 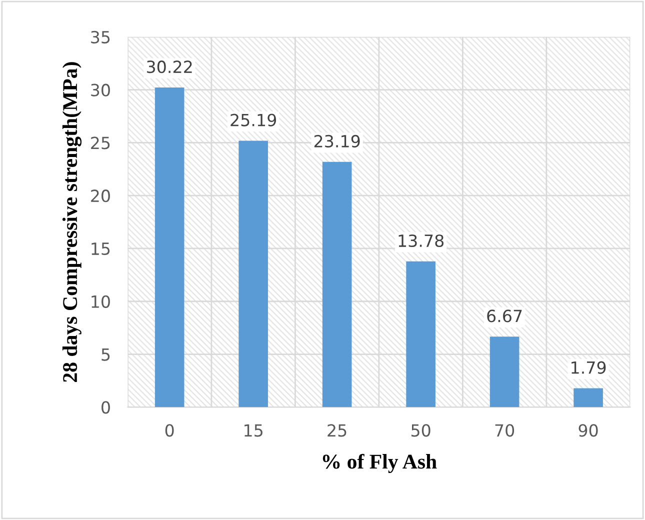 What do you see at coordinates (588, 430) in the screenshot?
I see `x-tick-label: 90` at bounding box center [588, 430].